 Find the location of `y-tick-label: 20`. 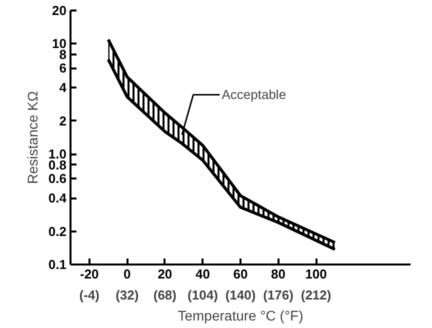

y-tick-label: 20 is located at coordinates (59, 10).